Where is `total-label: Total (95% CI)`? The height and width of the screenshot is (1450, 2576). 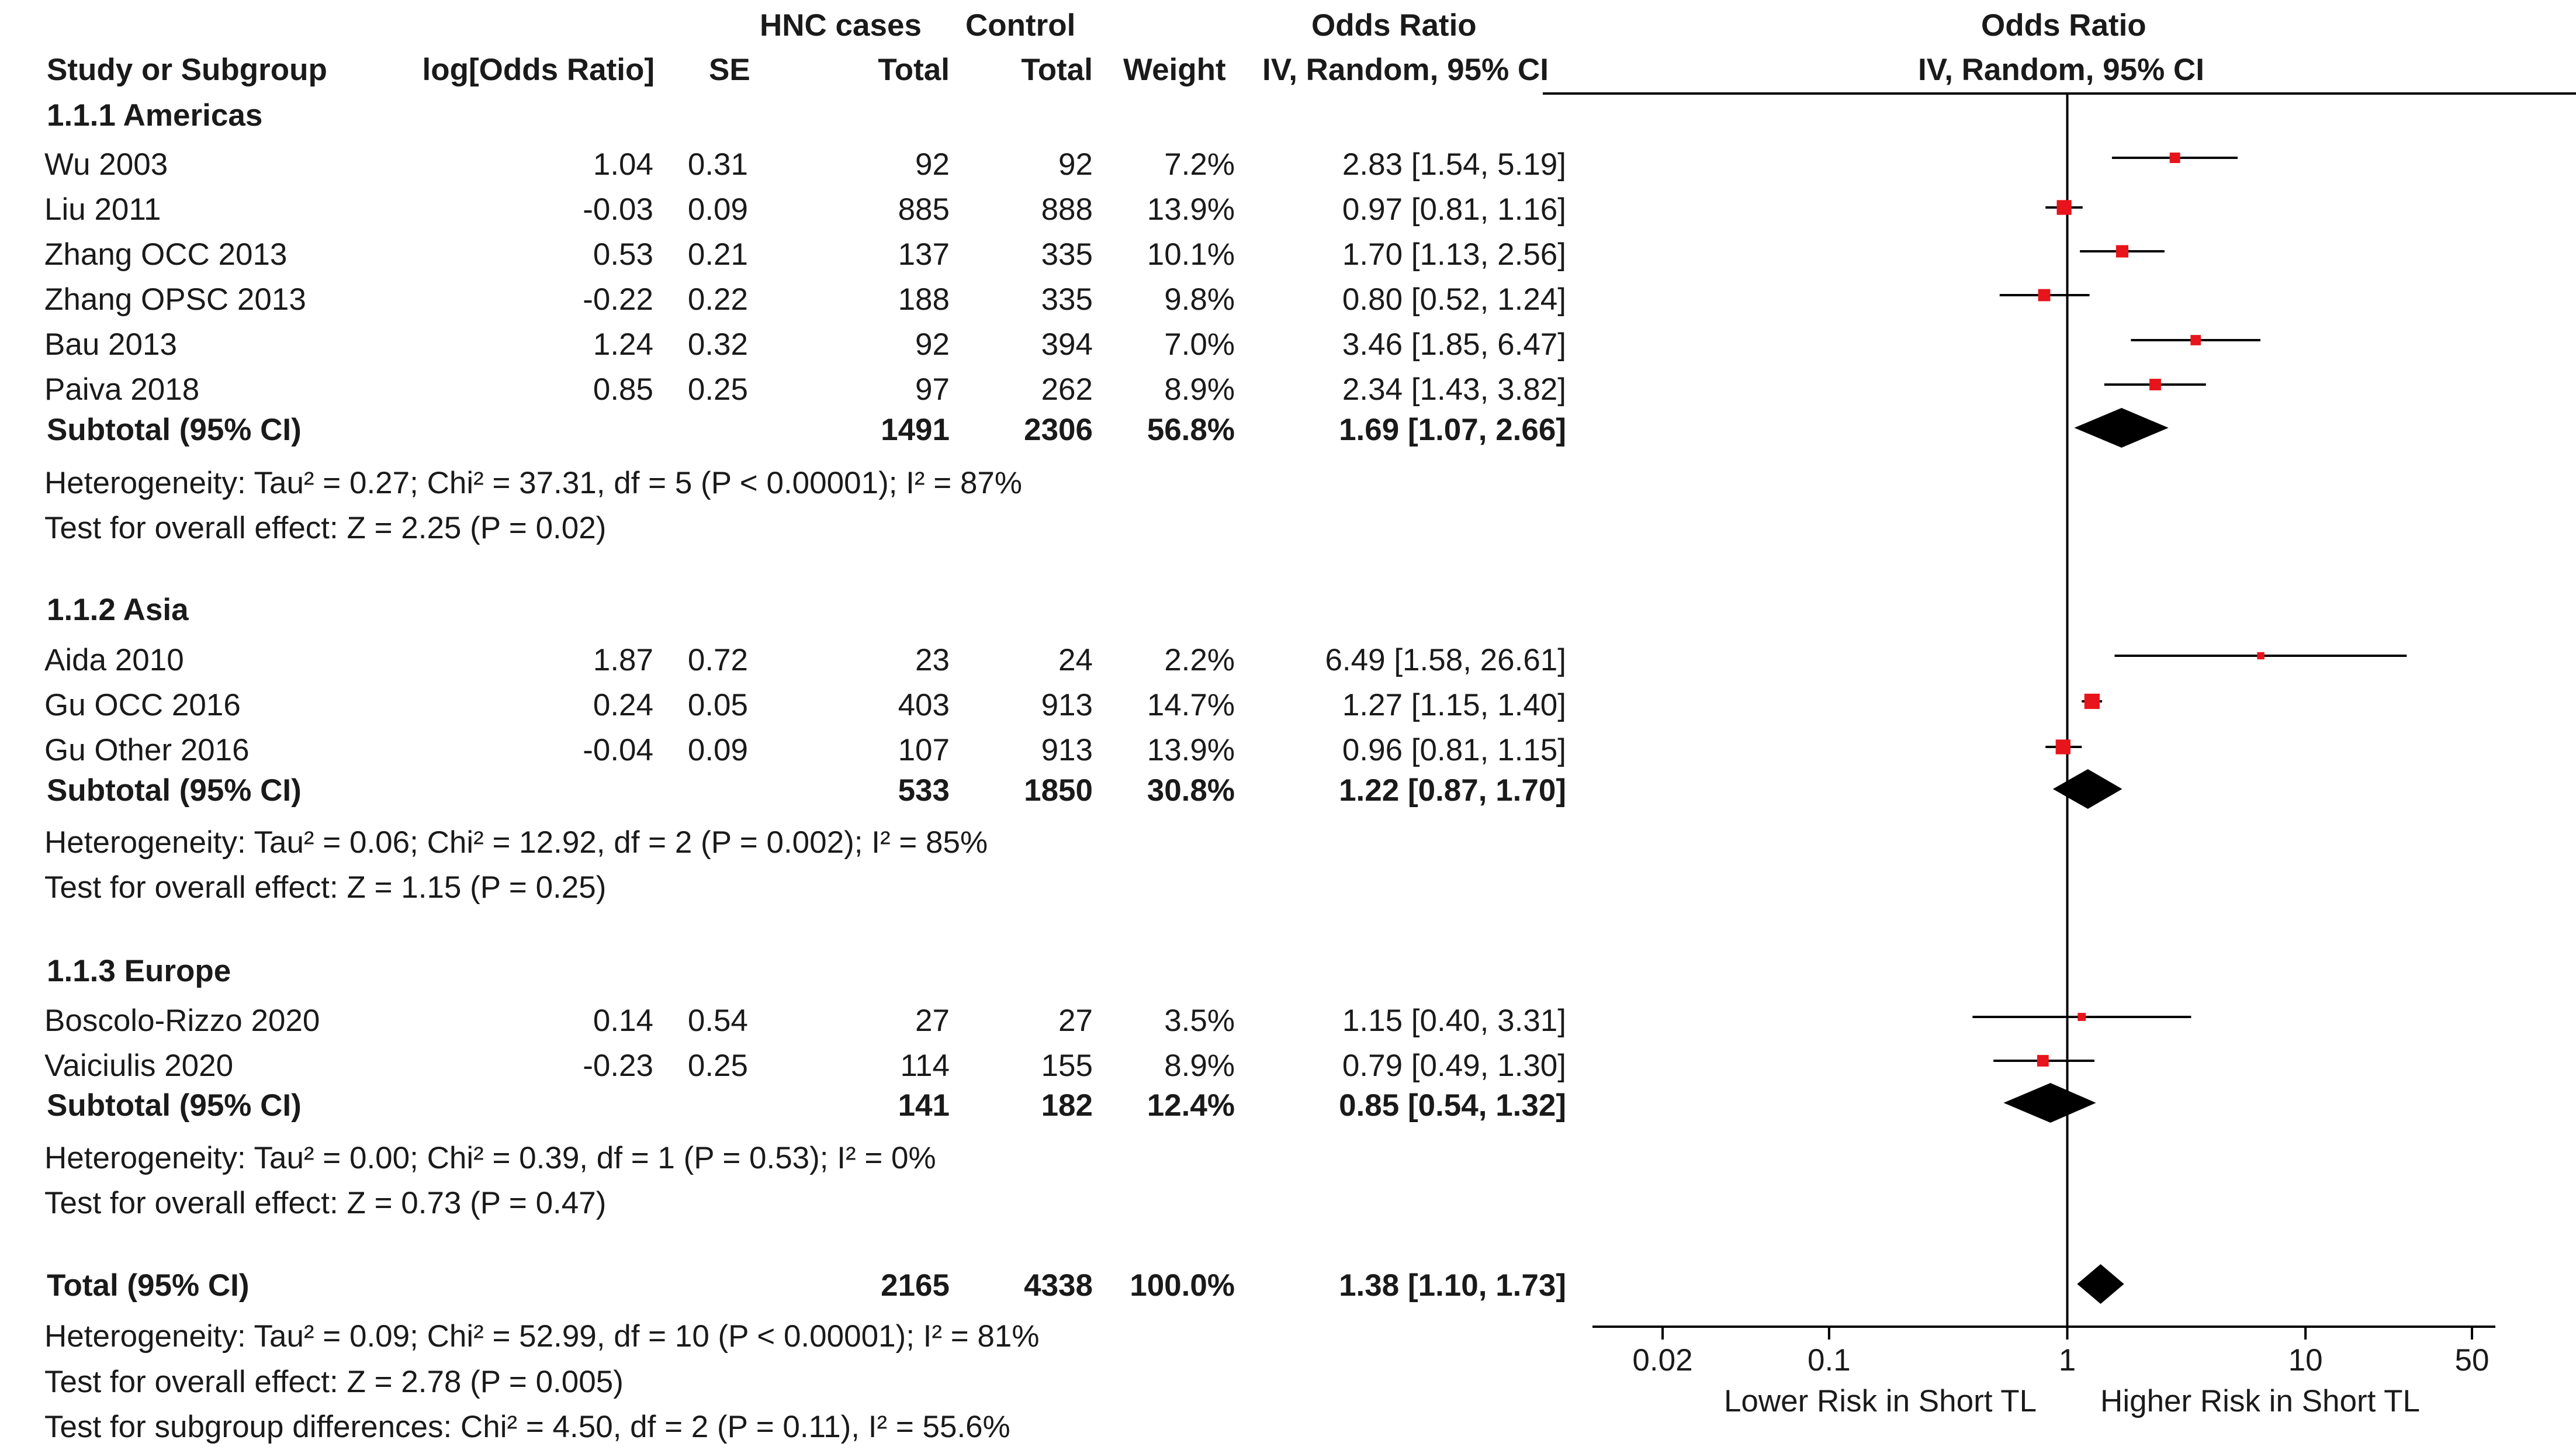
total-label: Total (95% CI) is located at coordinates (148, 1285).